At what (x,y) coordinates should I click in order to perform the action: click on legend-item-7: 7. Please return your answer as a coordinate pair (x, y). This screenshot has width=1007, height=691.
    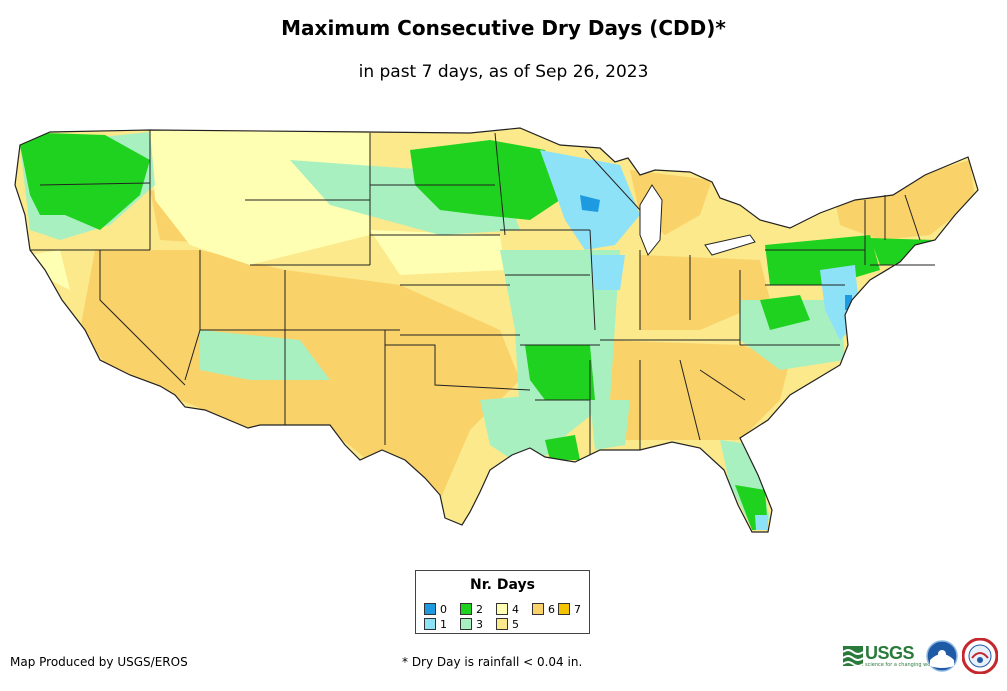
    Looking at the image, I should click on (569, 609).